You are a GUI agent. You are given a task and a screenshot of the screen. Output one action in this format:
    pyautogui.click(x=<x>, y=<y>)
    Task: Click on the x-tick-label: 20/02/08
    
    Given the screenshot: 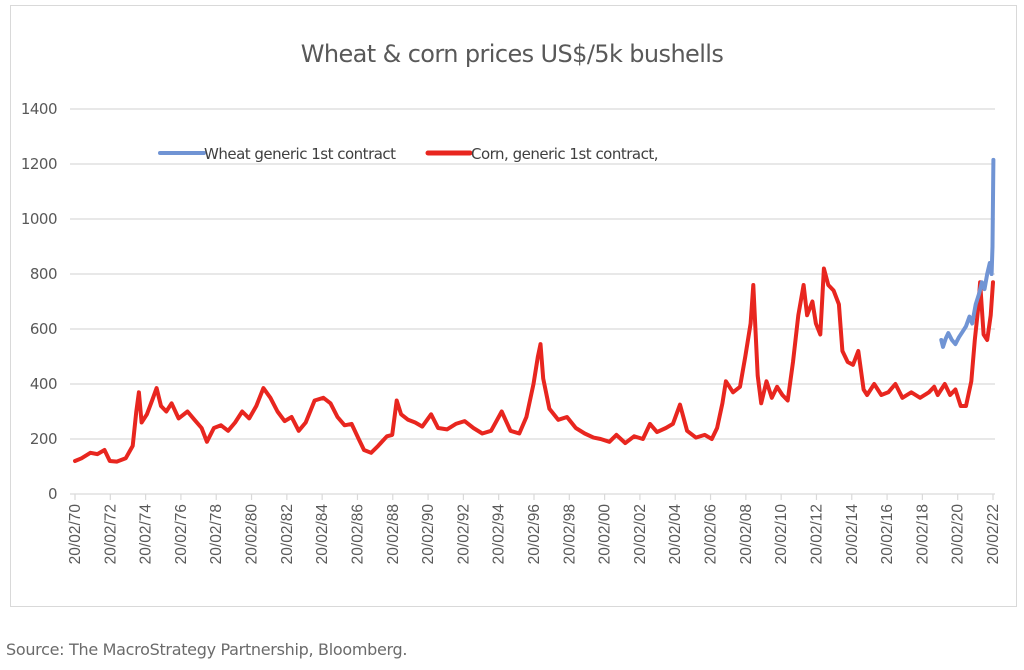 What is the action you would take?
    pyautogui.click(x=746, y=534)
    